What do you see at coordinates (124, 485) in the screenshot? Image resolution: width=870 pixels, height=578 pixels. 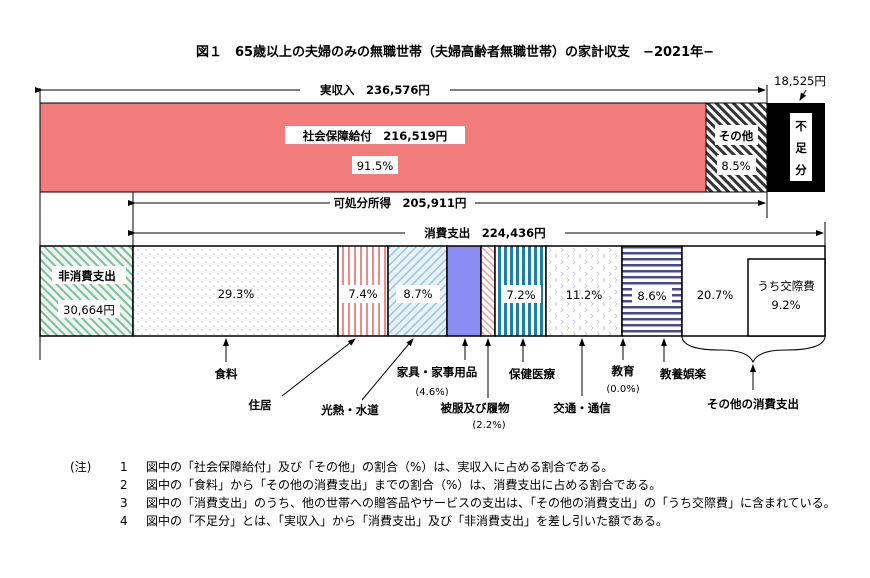 I see `note-number: 2` at bounding box center [124, 485].